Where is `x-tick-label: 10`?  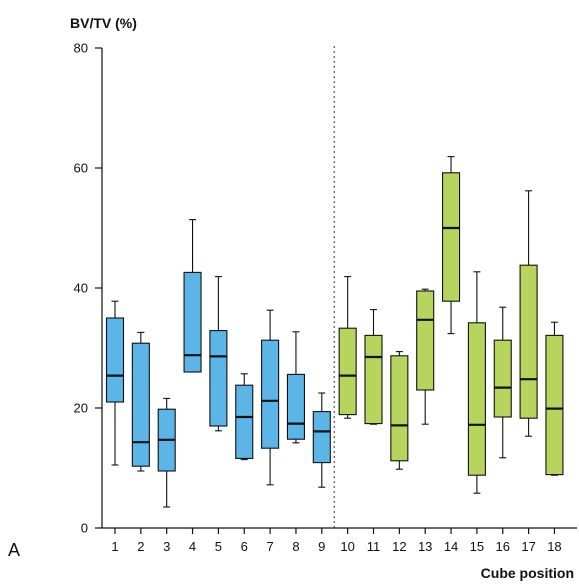
x-tick-label: 10 is located at coordinates (347, 546).